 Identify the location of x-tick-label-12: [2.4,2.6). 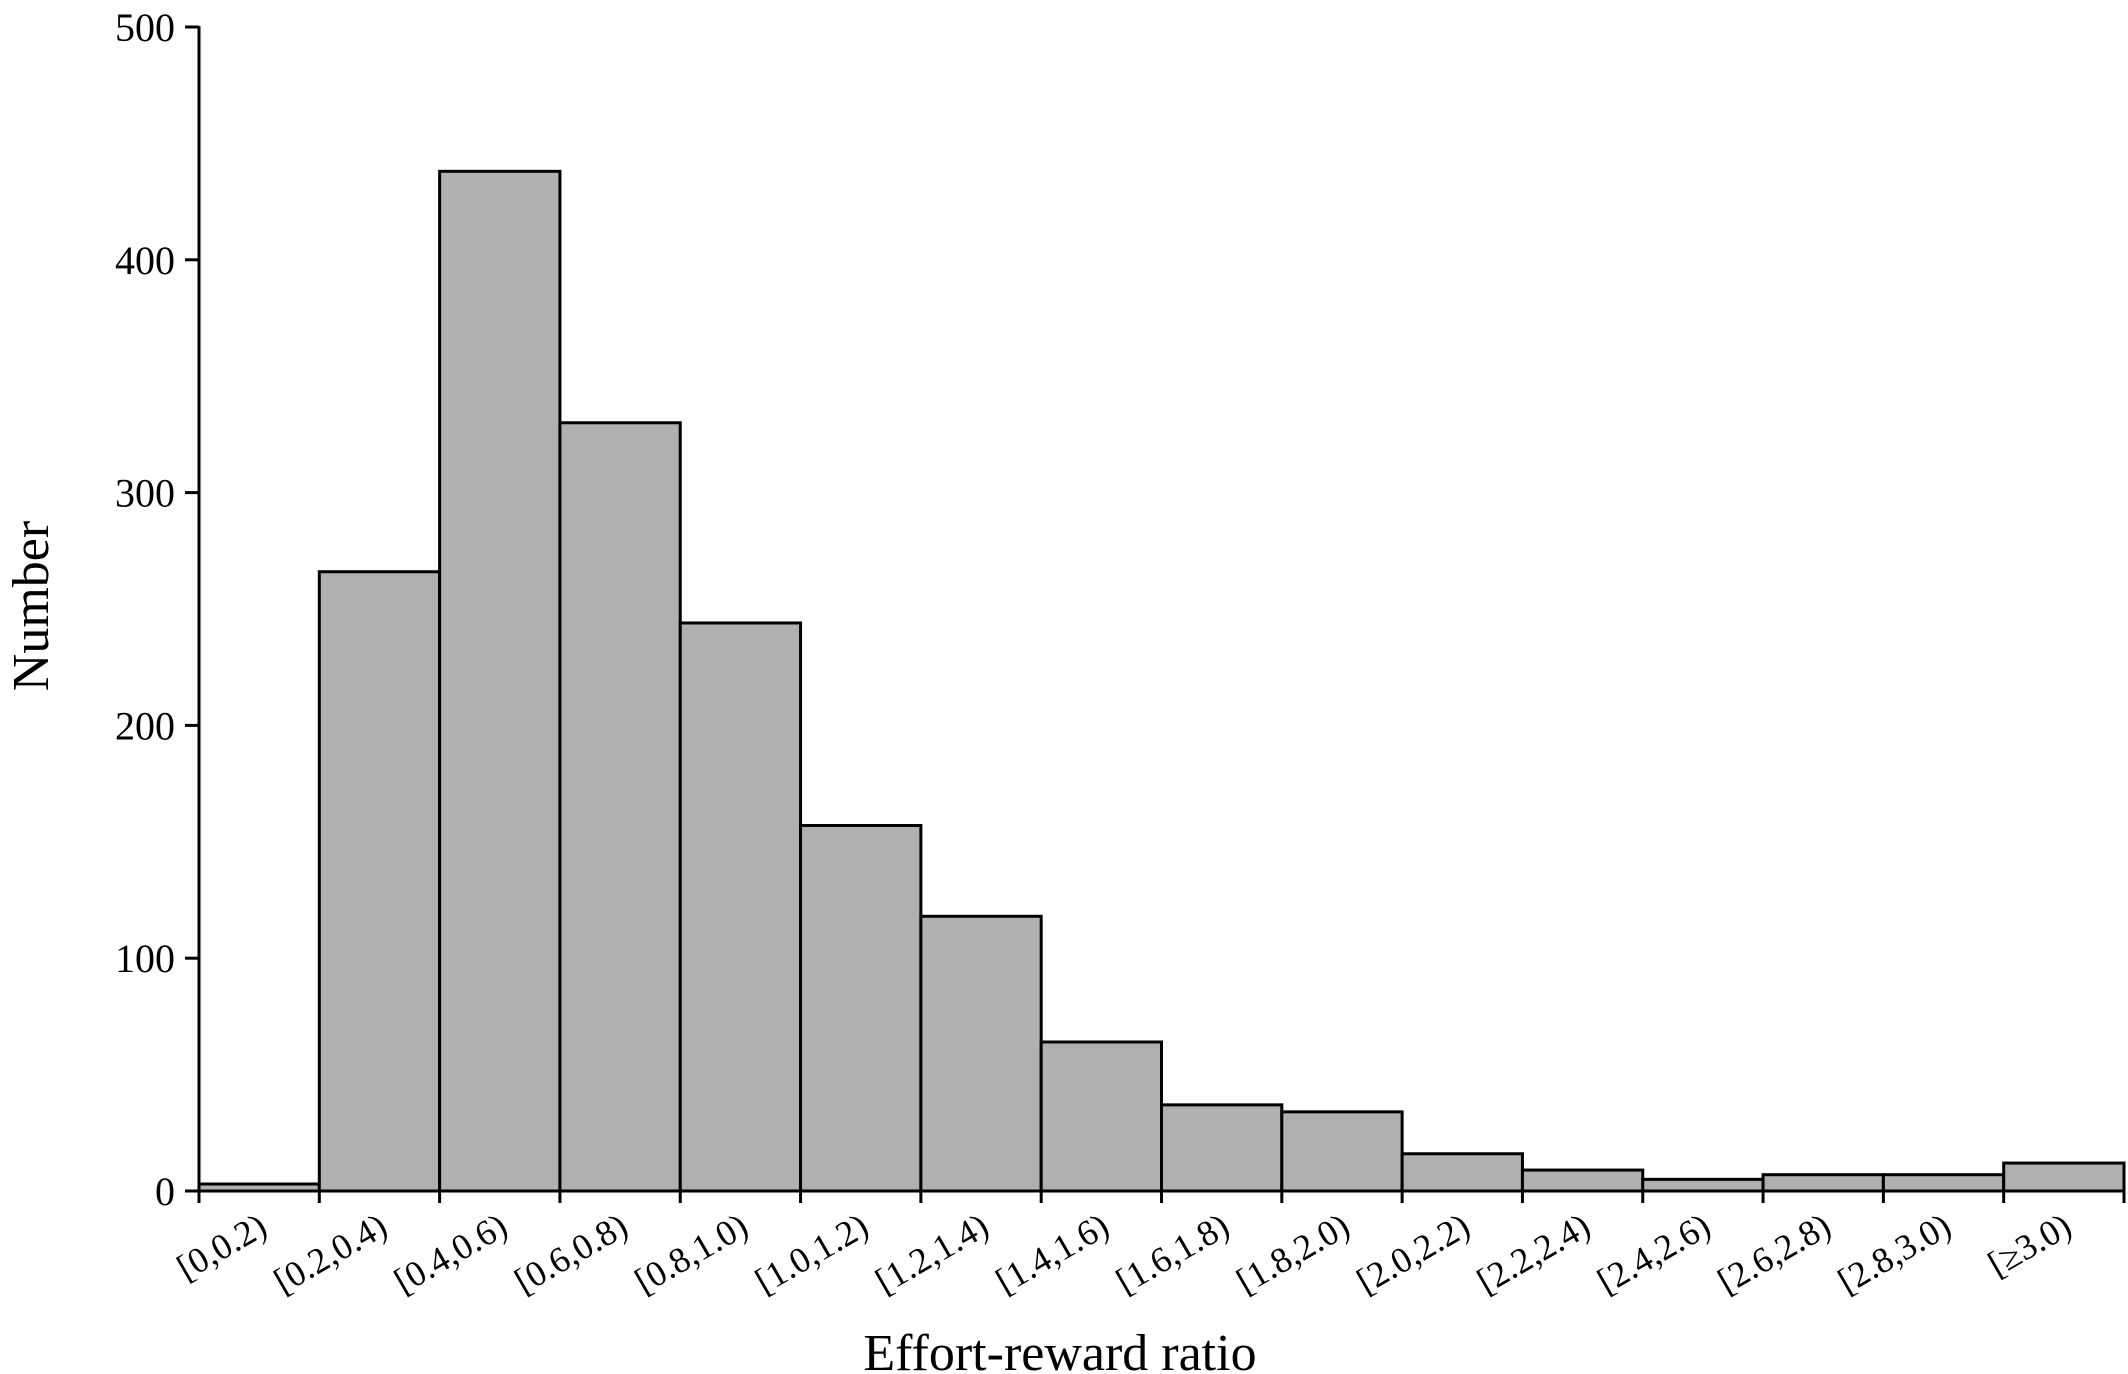
(1653, 1253).